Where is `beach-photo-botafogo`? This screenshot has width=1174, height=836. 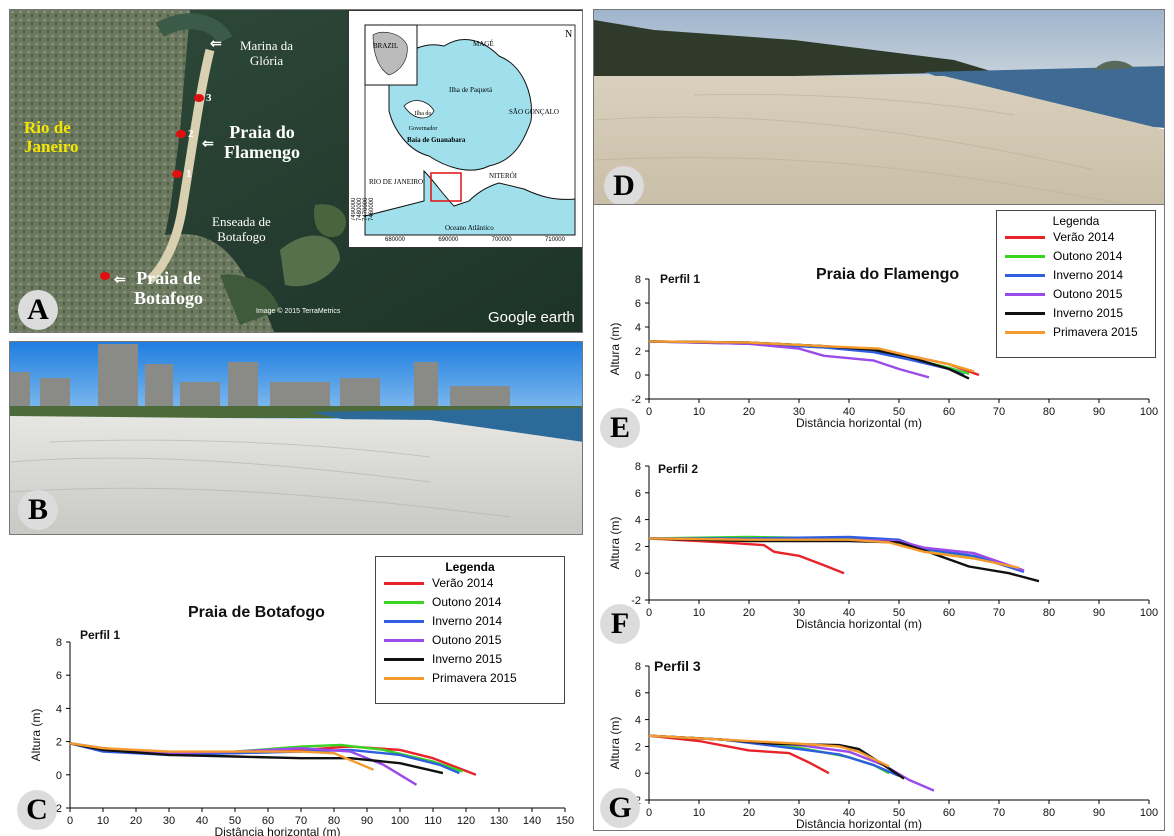 beach-photo-botafogo is located at coordinates (296, 438).